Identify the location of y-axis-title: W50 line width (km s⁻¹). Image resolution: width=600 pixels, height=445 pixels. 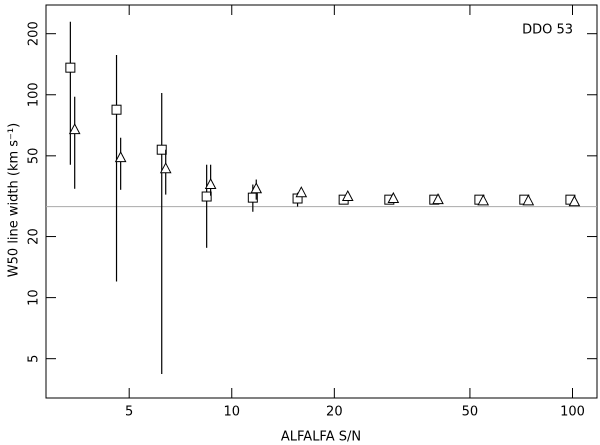
(14, 200).